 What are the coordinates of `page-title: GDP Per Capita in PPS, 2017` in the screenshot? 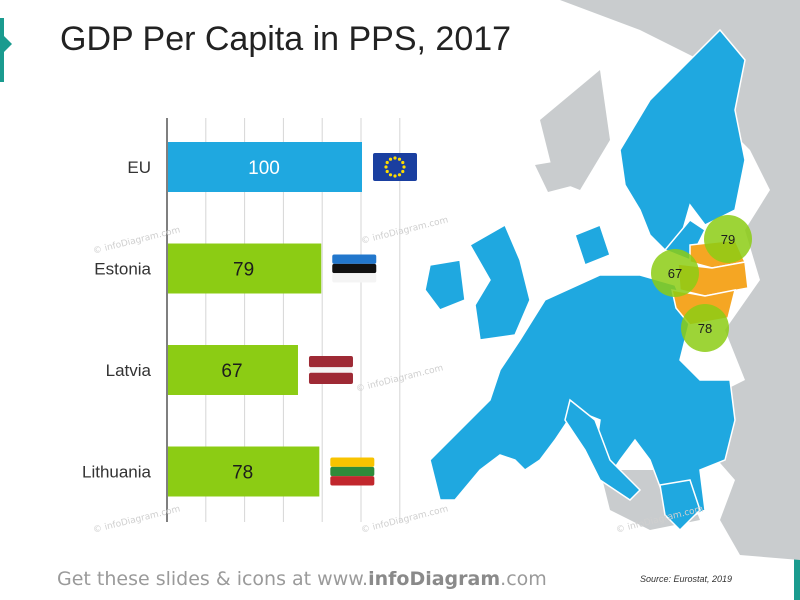 It's located at (286, 39).